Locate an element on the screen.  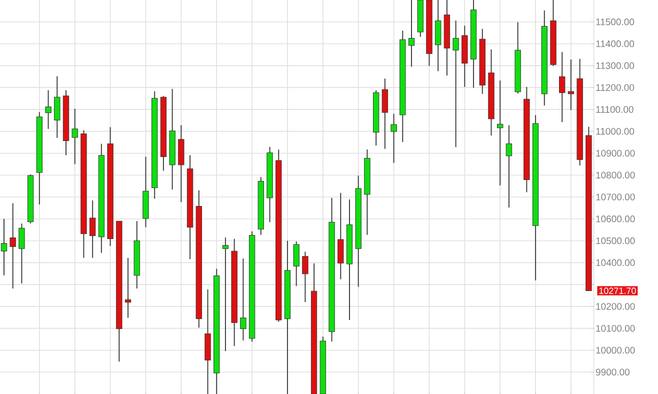
y-tick-label: 10500.00 is located at coordinates (615, 240).